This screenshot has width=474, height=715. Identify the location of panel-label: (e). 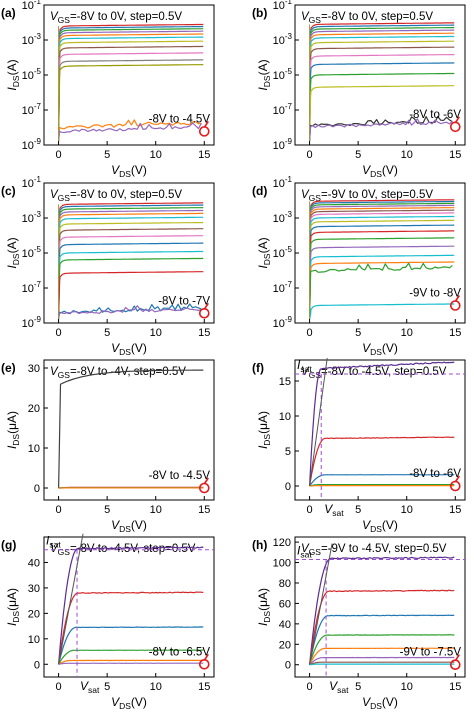
(8, 368).